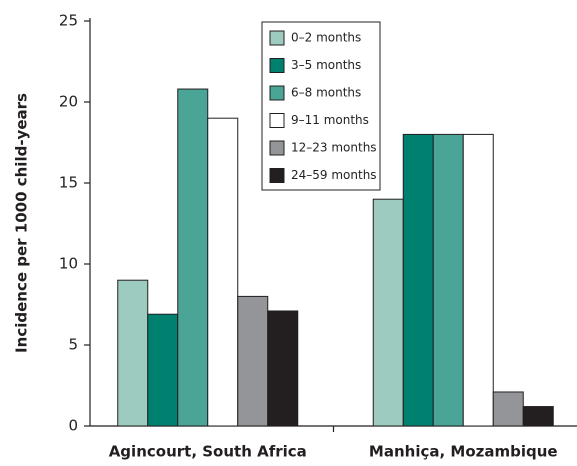 Image resolution: width=577 pixels, height=466 pixels. What do you see at coordinates (73, 345) in the screenshot?
I see `y-tick-label: 5` at bounding box center [73, 345].